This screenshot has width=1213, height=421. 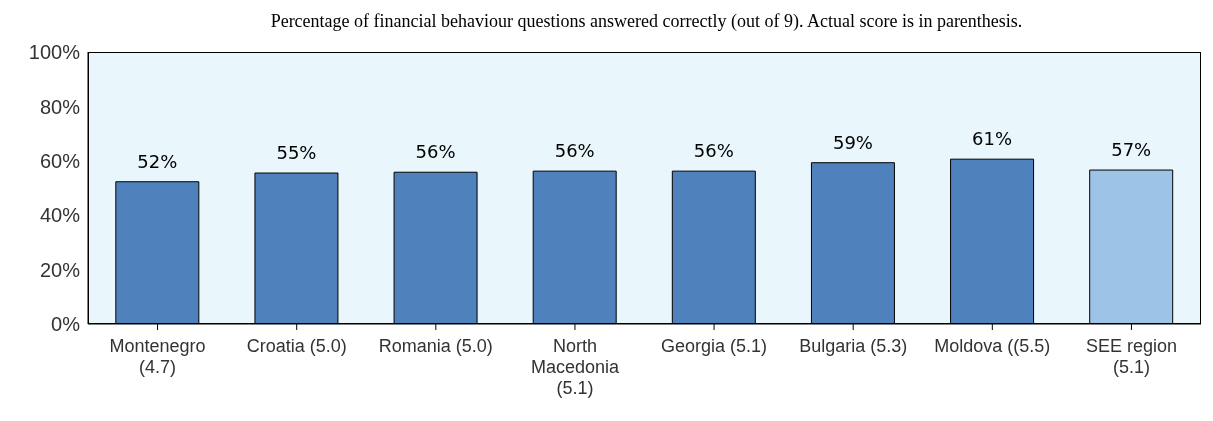 I want to click on x-tick-label: Bulgaria (5.3), so click(x=853, y=346).